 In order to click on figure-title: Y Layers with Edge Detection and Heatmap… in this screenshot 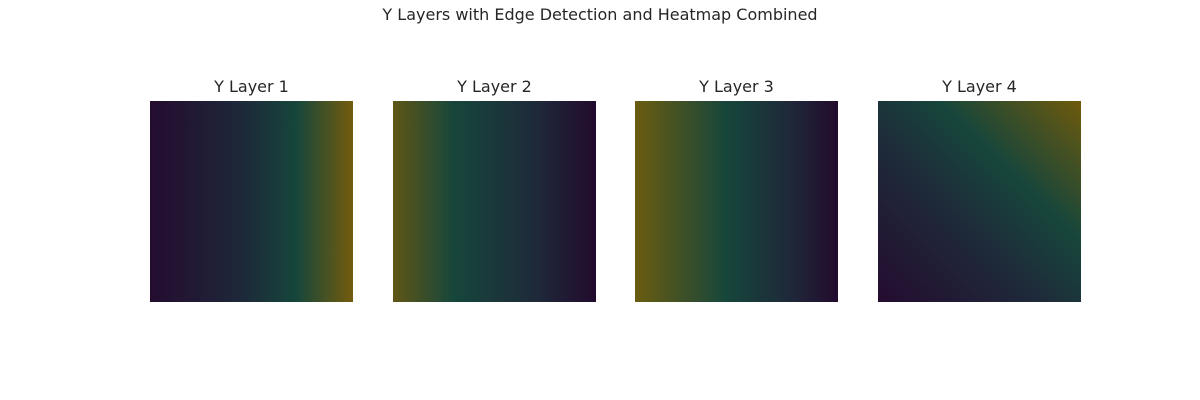, I will do `click(600, 14)`.